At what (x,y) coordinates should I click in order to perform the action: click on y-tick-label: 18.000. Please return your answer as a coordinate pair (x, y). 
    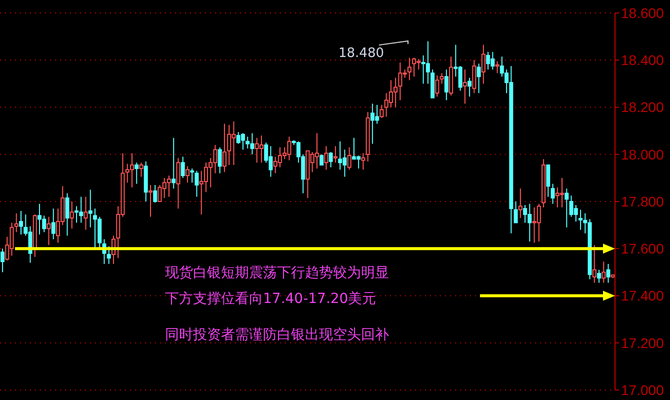
    Looking at the image, I should click on (642, 154).